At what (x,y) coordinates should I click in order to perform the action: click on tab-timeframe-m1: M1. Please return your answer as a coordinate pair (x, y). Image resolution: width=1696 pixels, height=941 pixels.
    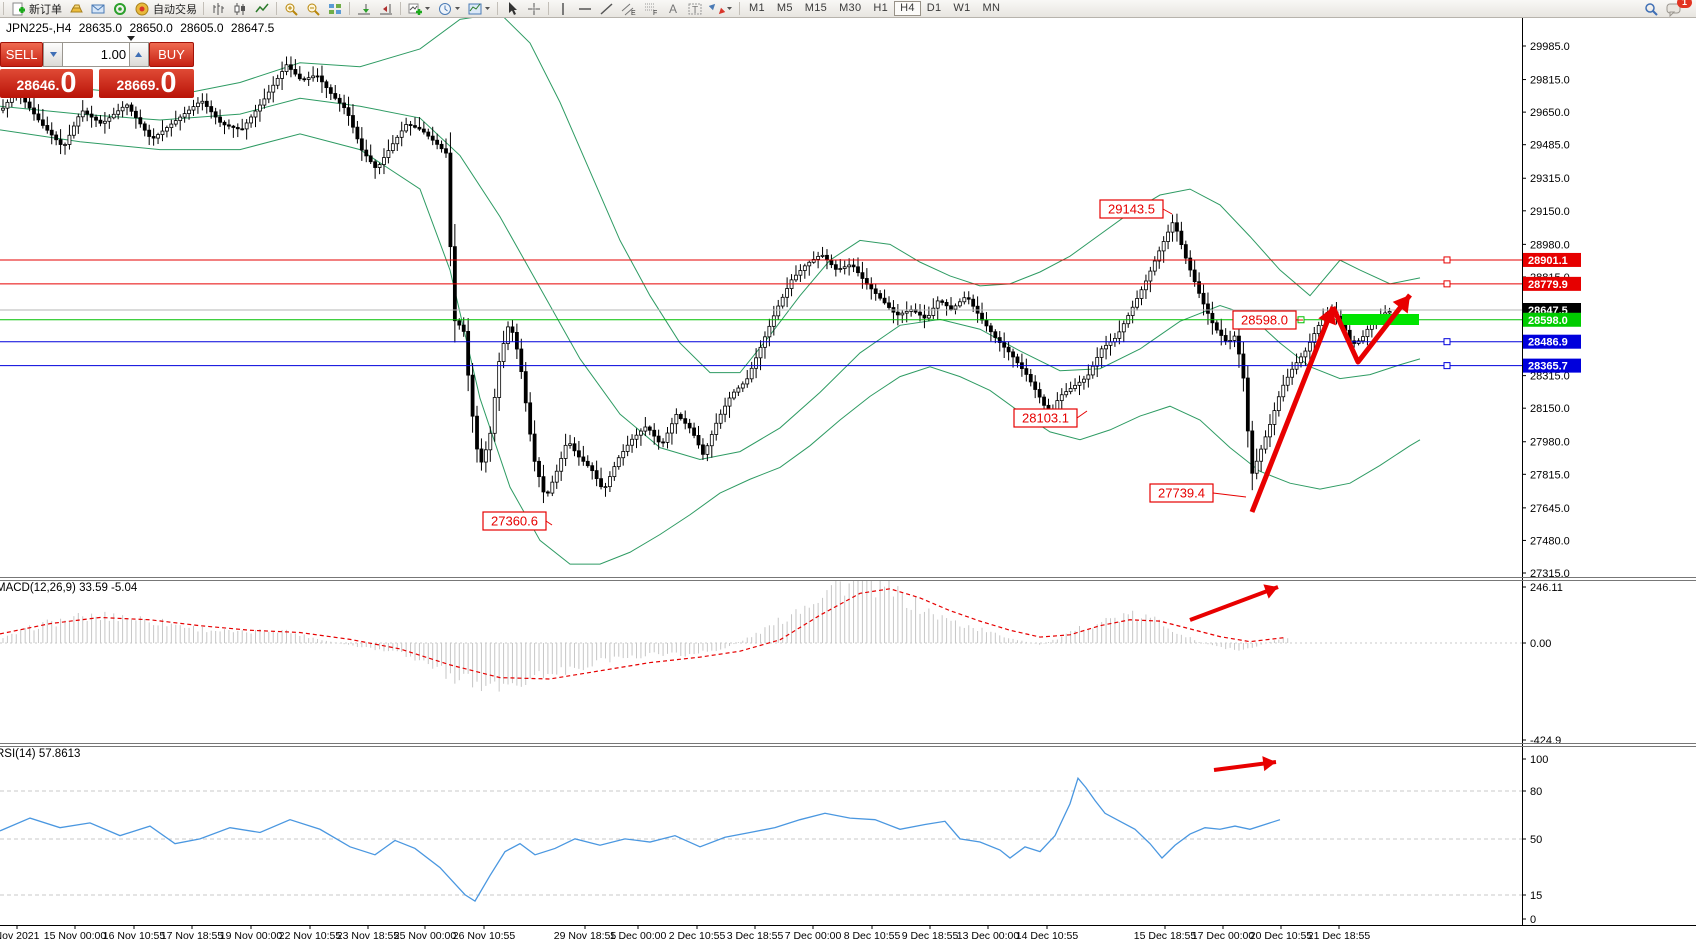
    Looking at the image, I should click on (757, 8).